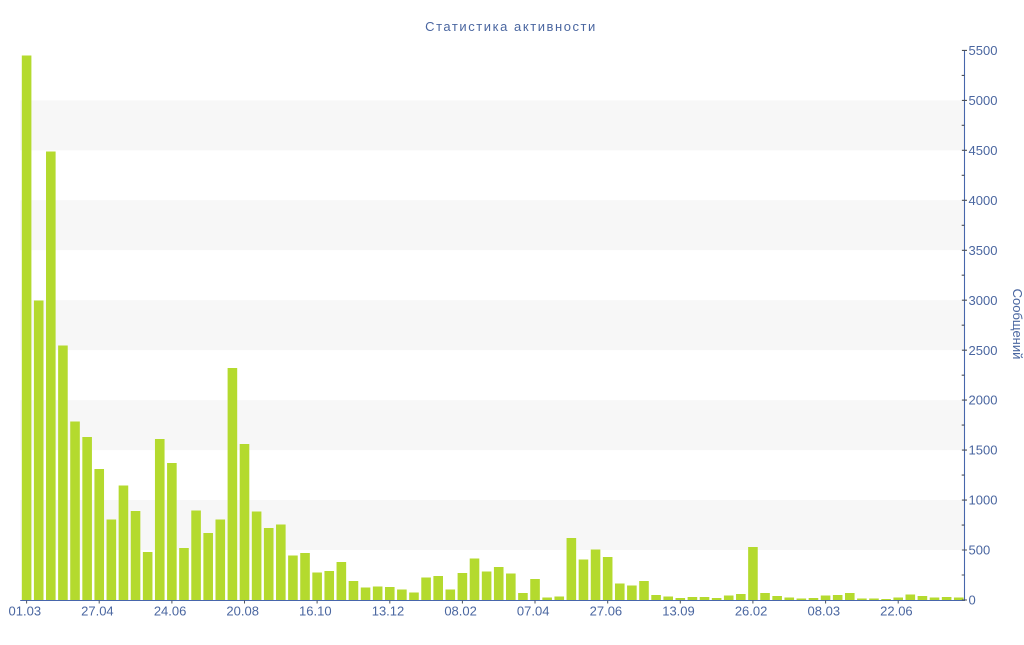  Describe the element at coordinates (460, 611) in the screenshot. I see `svg-text: 08.02` at that location.